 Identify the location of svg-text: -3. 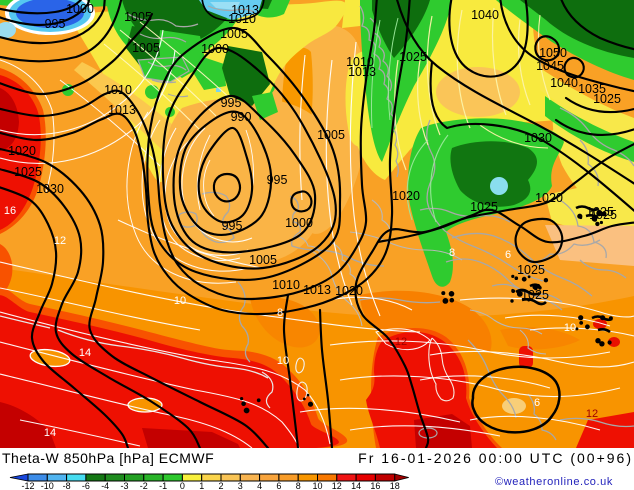
(124, 485).